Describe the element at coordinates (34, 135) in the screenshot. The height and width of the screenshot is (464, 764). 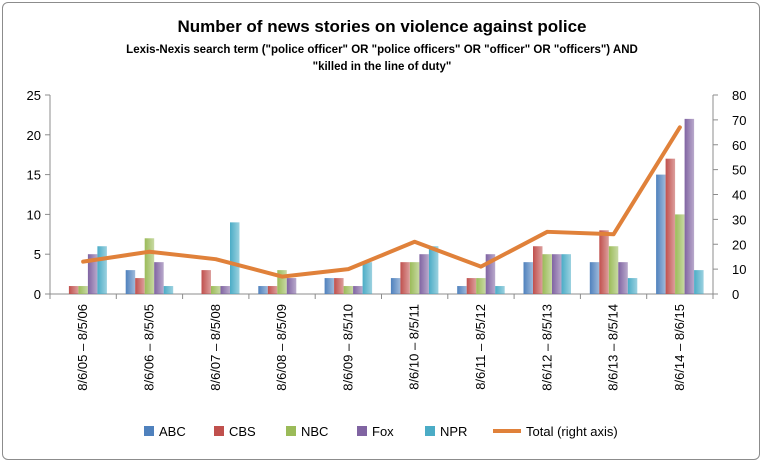
I see `y-tick-label: 20` at that location.